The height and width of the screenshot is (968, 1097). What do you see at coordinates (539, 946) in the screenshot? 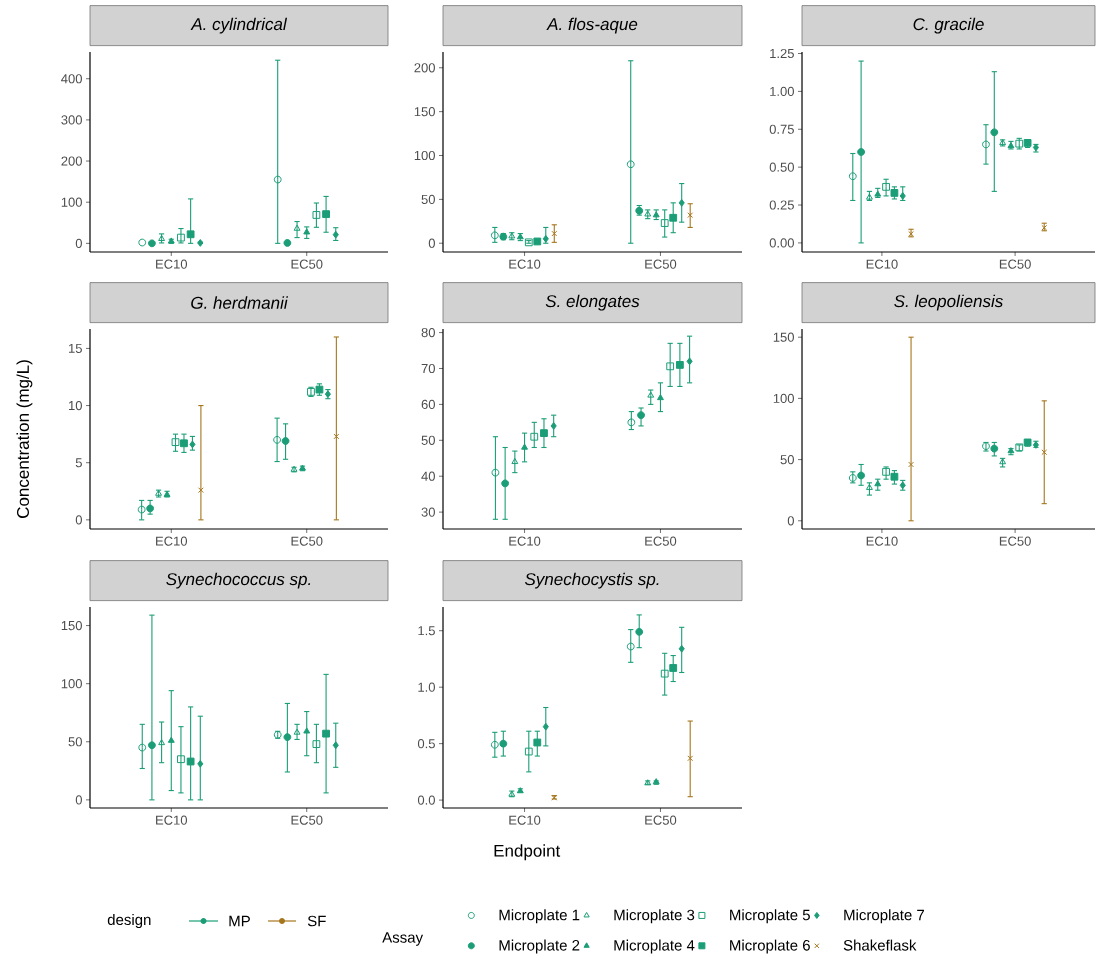
I see `legend-label: Microplate 2` at bounding box center [539, 946].